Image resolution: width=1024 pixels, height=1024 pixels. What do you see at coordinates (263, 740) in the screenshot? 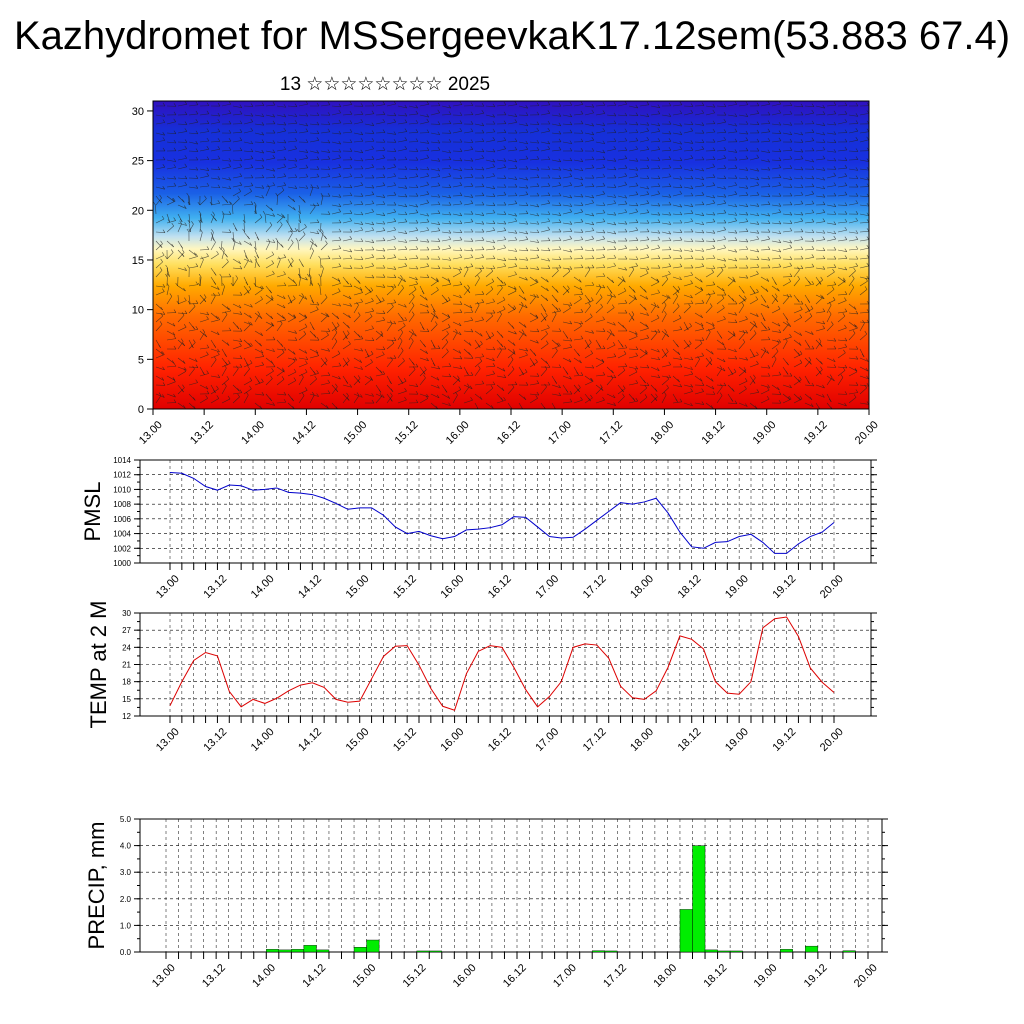
I see `temp-x-tick-label: 14.00` at bounding box center [263, 740].